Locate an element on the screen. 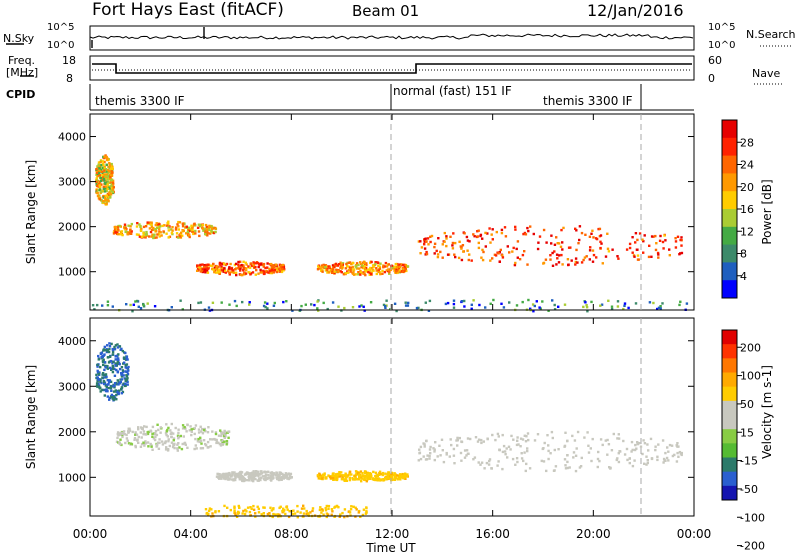  colorbar-cell is located at coordinates (729, 422).